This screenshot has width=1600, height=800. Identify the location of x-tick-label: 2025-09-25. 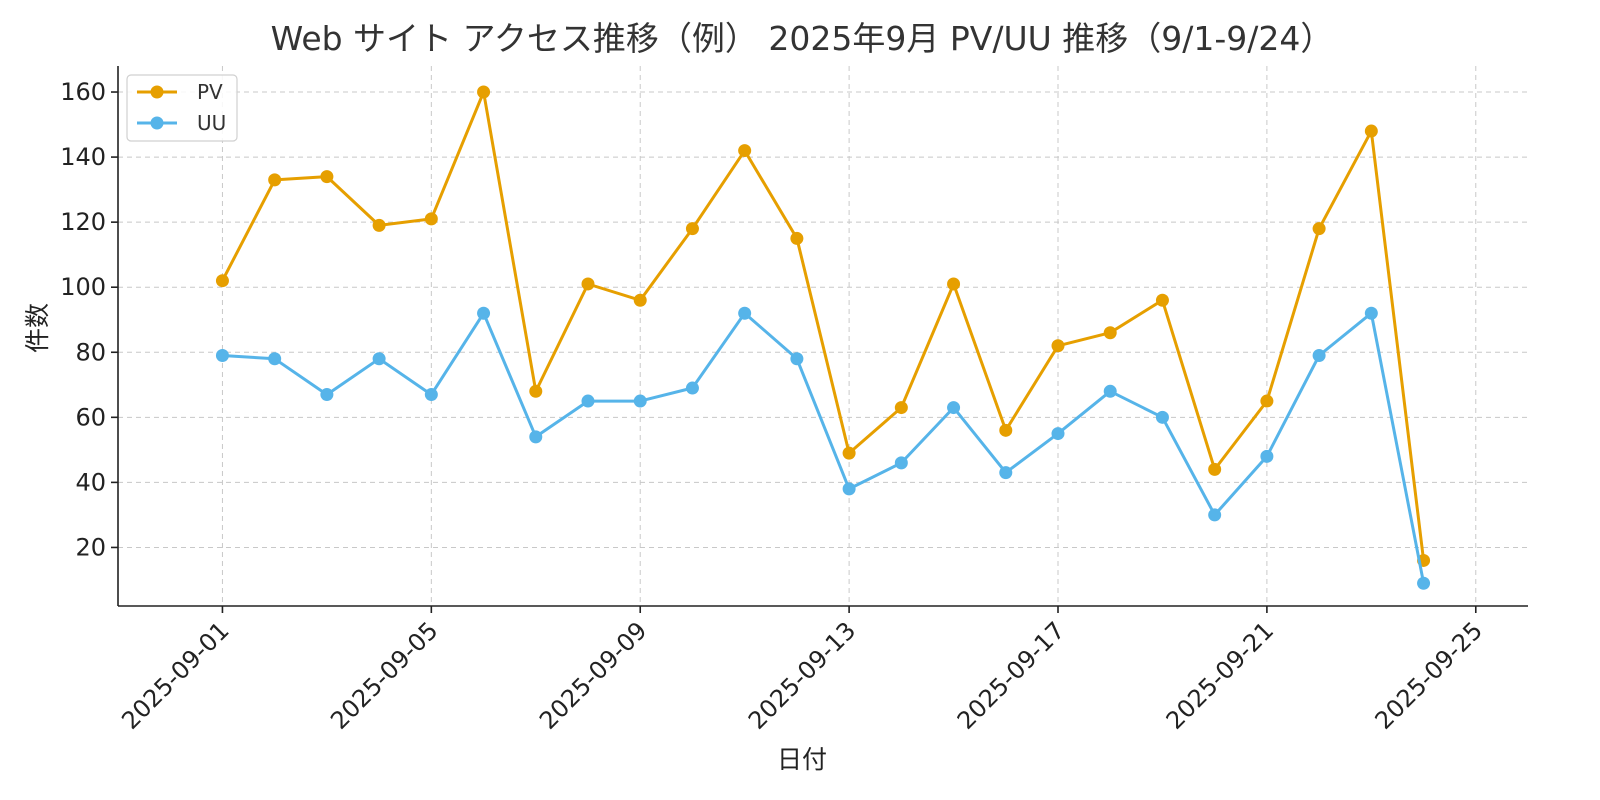
(1429, 675).